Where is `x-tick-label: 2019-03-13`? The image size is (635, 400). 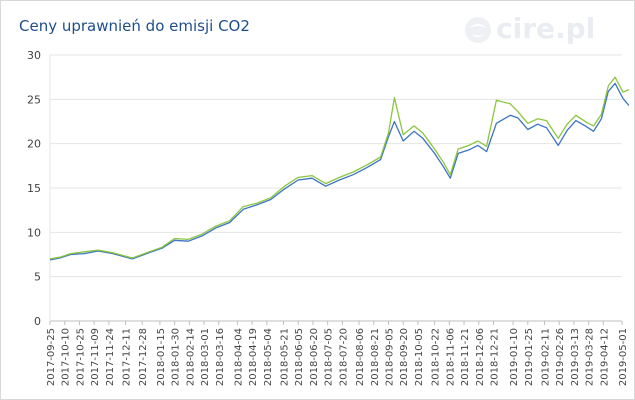 x-tick-label: 2019-03-13 is located at coordinates (575, 357).